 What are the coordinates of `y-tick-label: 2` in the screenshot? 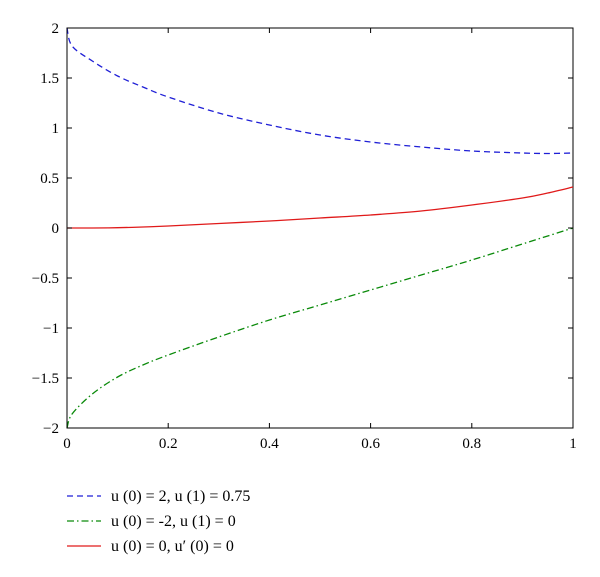 It's located at (56, 29).